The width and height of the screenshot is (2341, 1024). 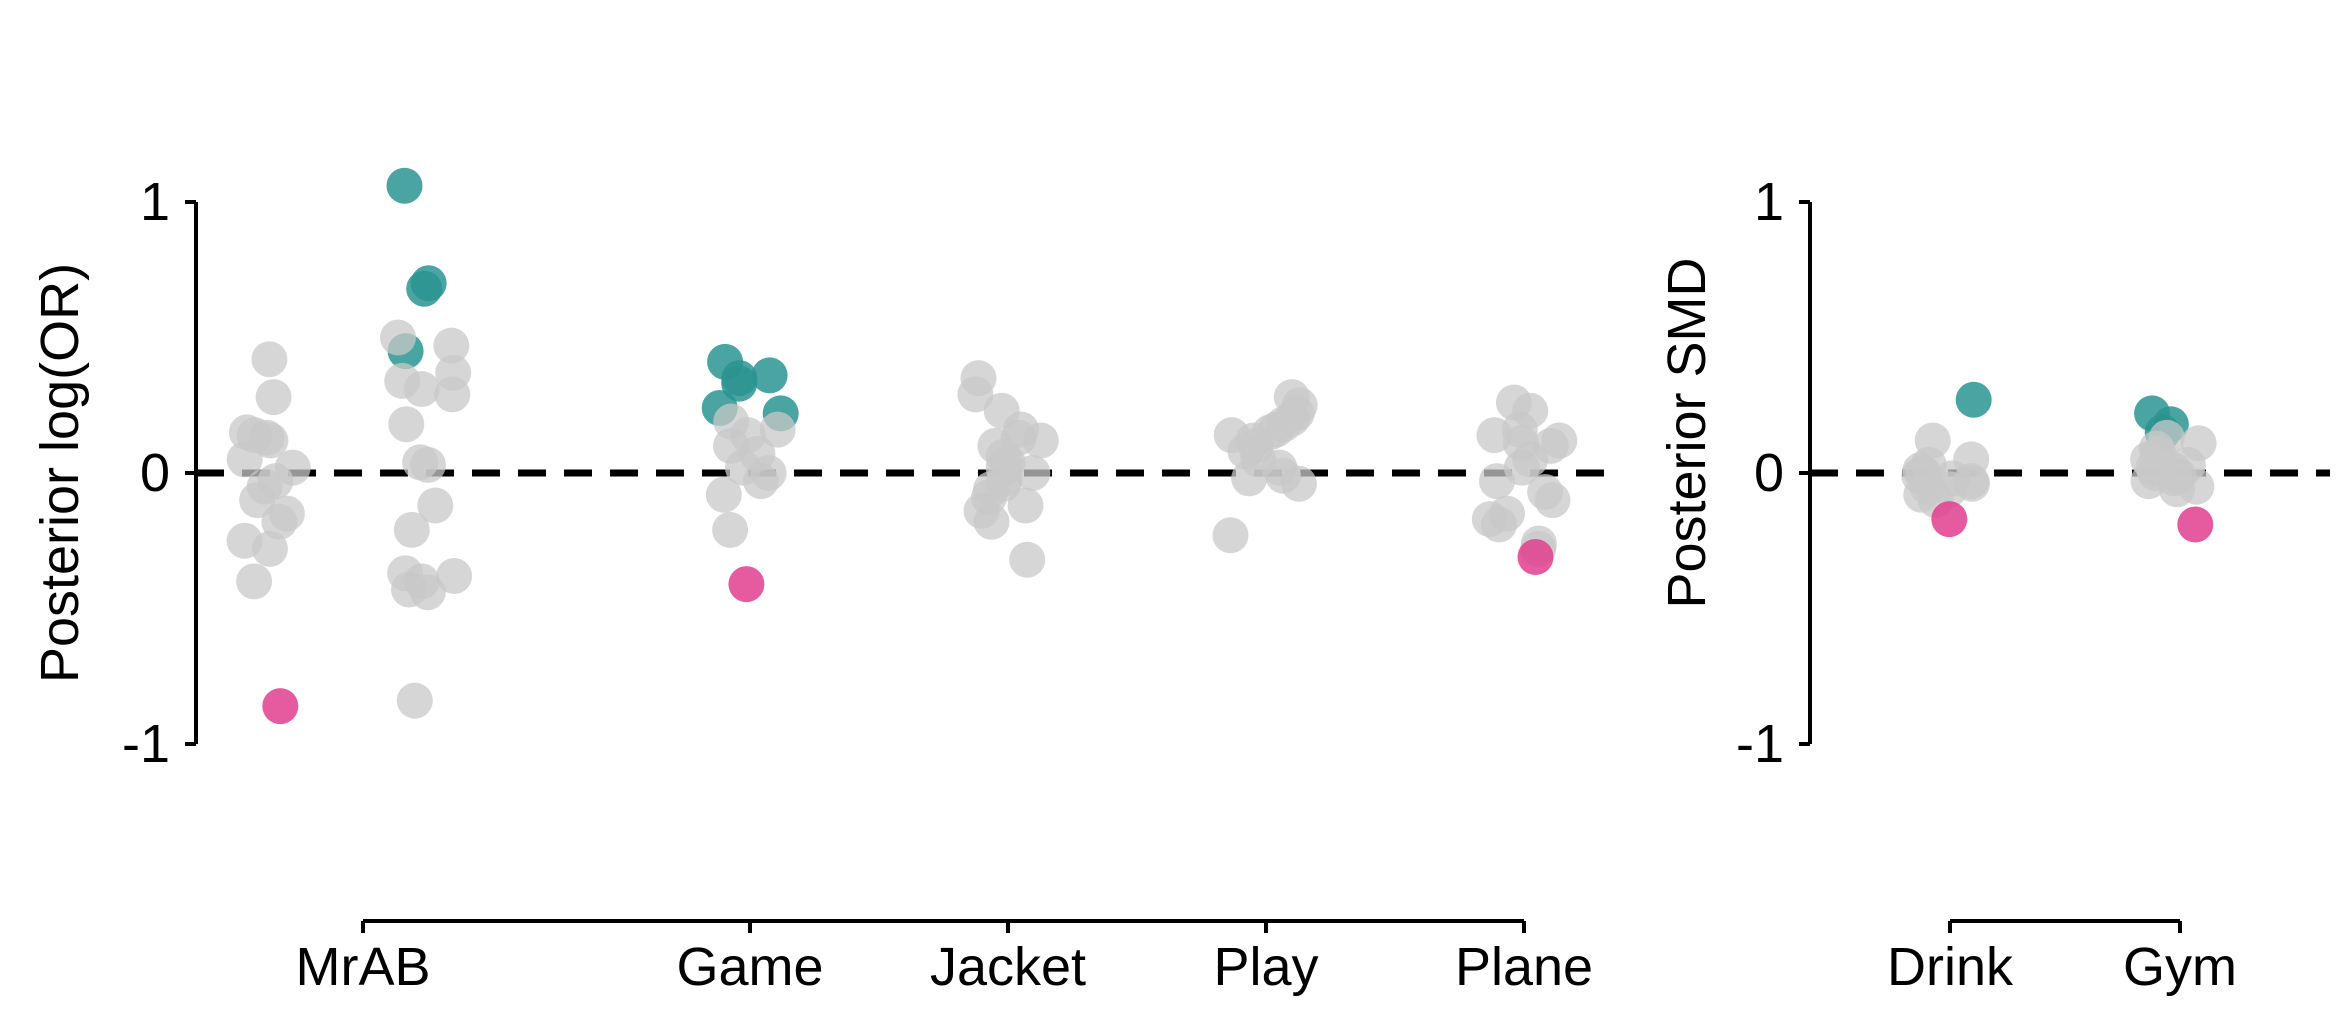 What do you see at coordinates (363, 967) in the screenshot?
I see `x-label-mrab: MrAB` at bounding box center [363, 967].